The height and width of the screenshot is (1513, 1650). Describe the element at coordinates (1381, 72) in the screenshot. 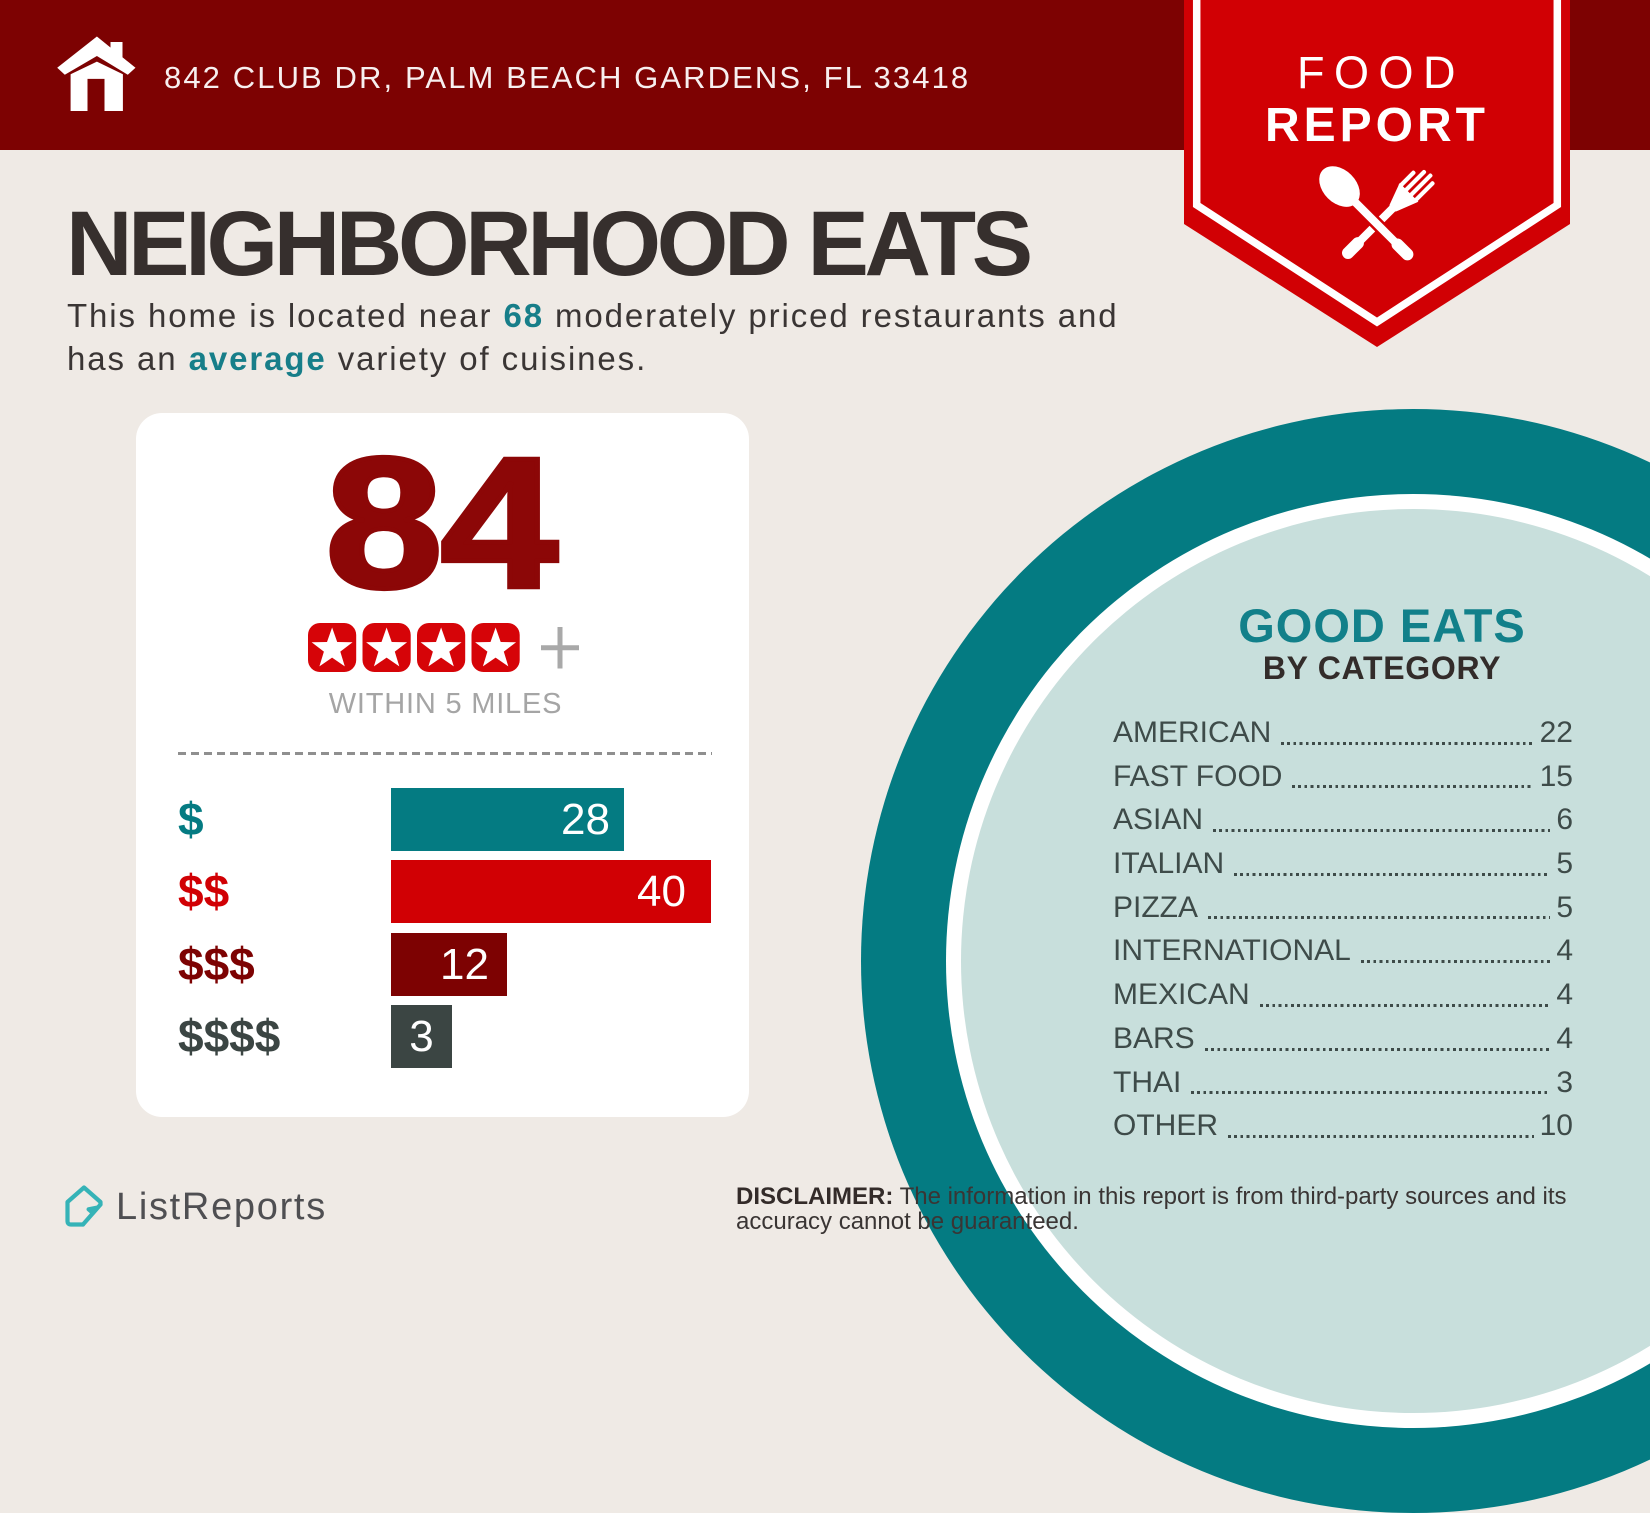

I see `svg-text: FOOD` at that location.